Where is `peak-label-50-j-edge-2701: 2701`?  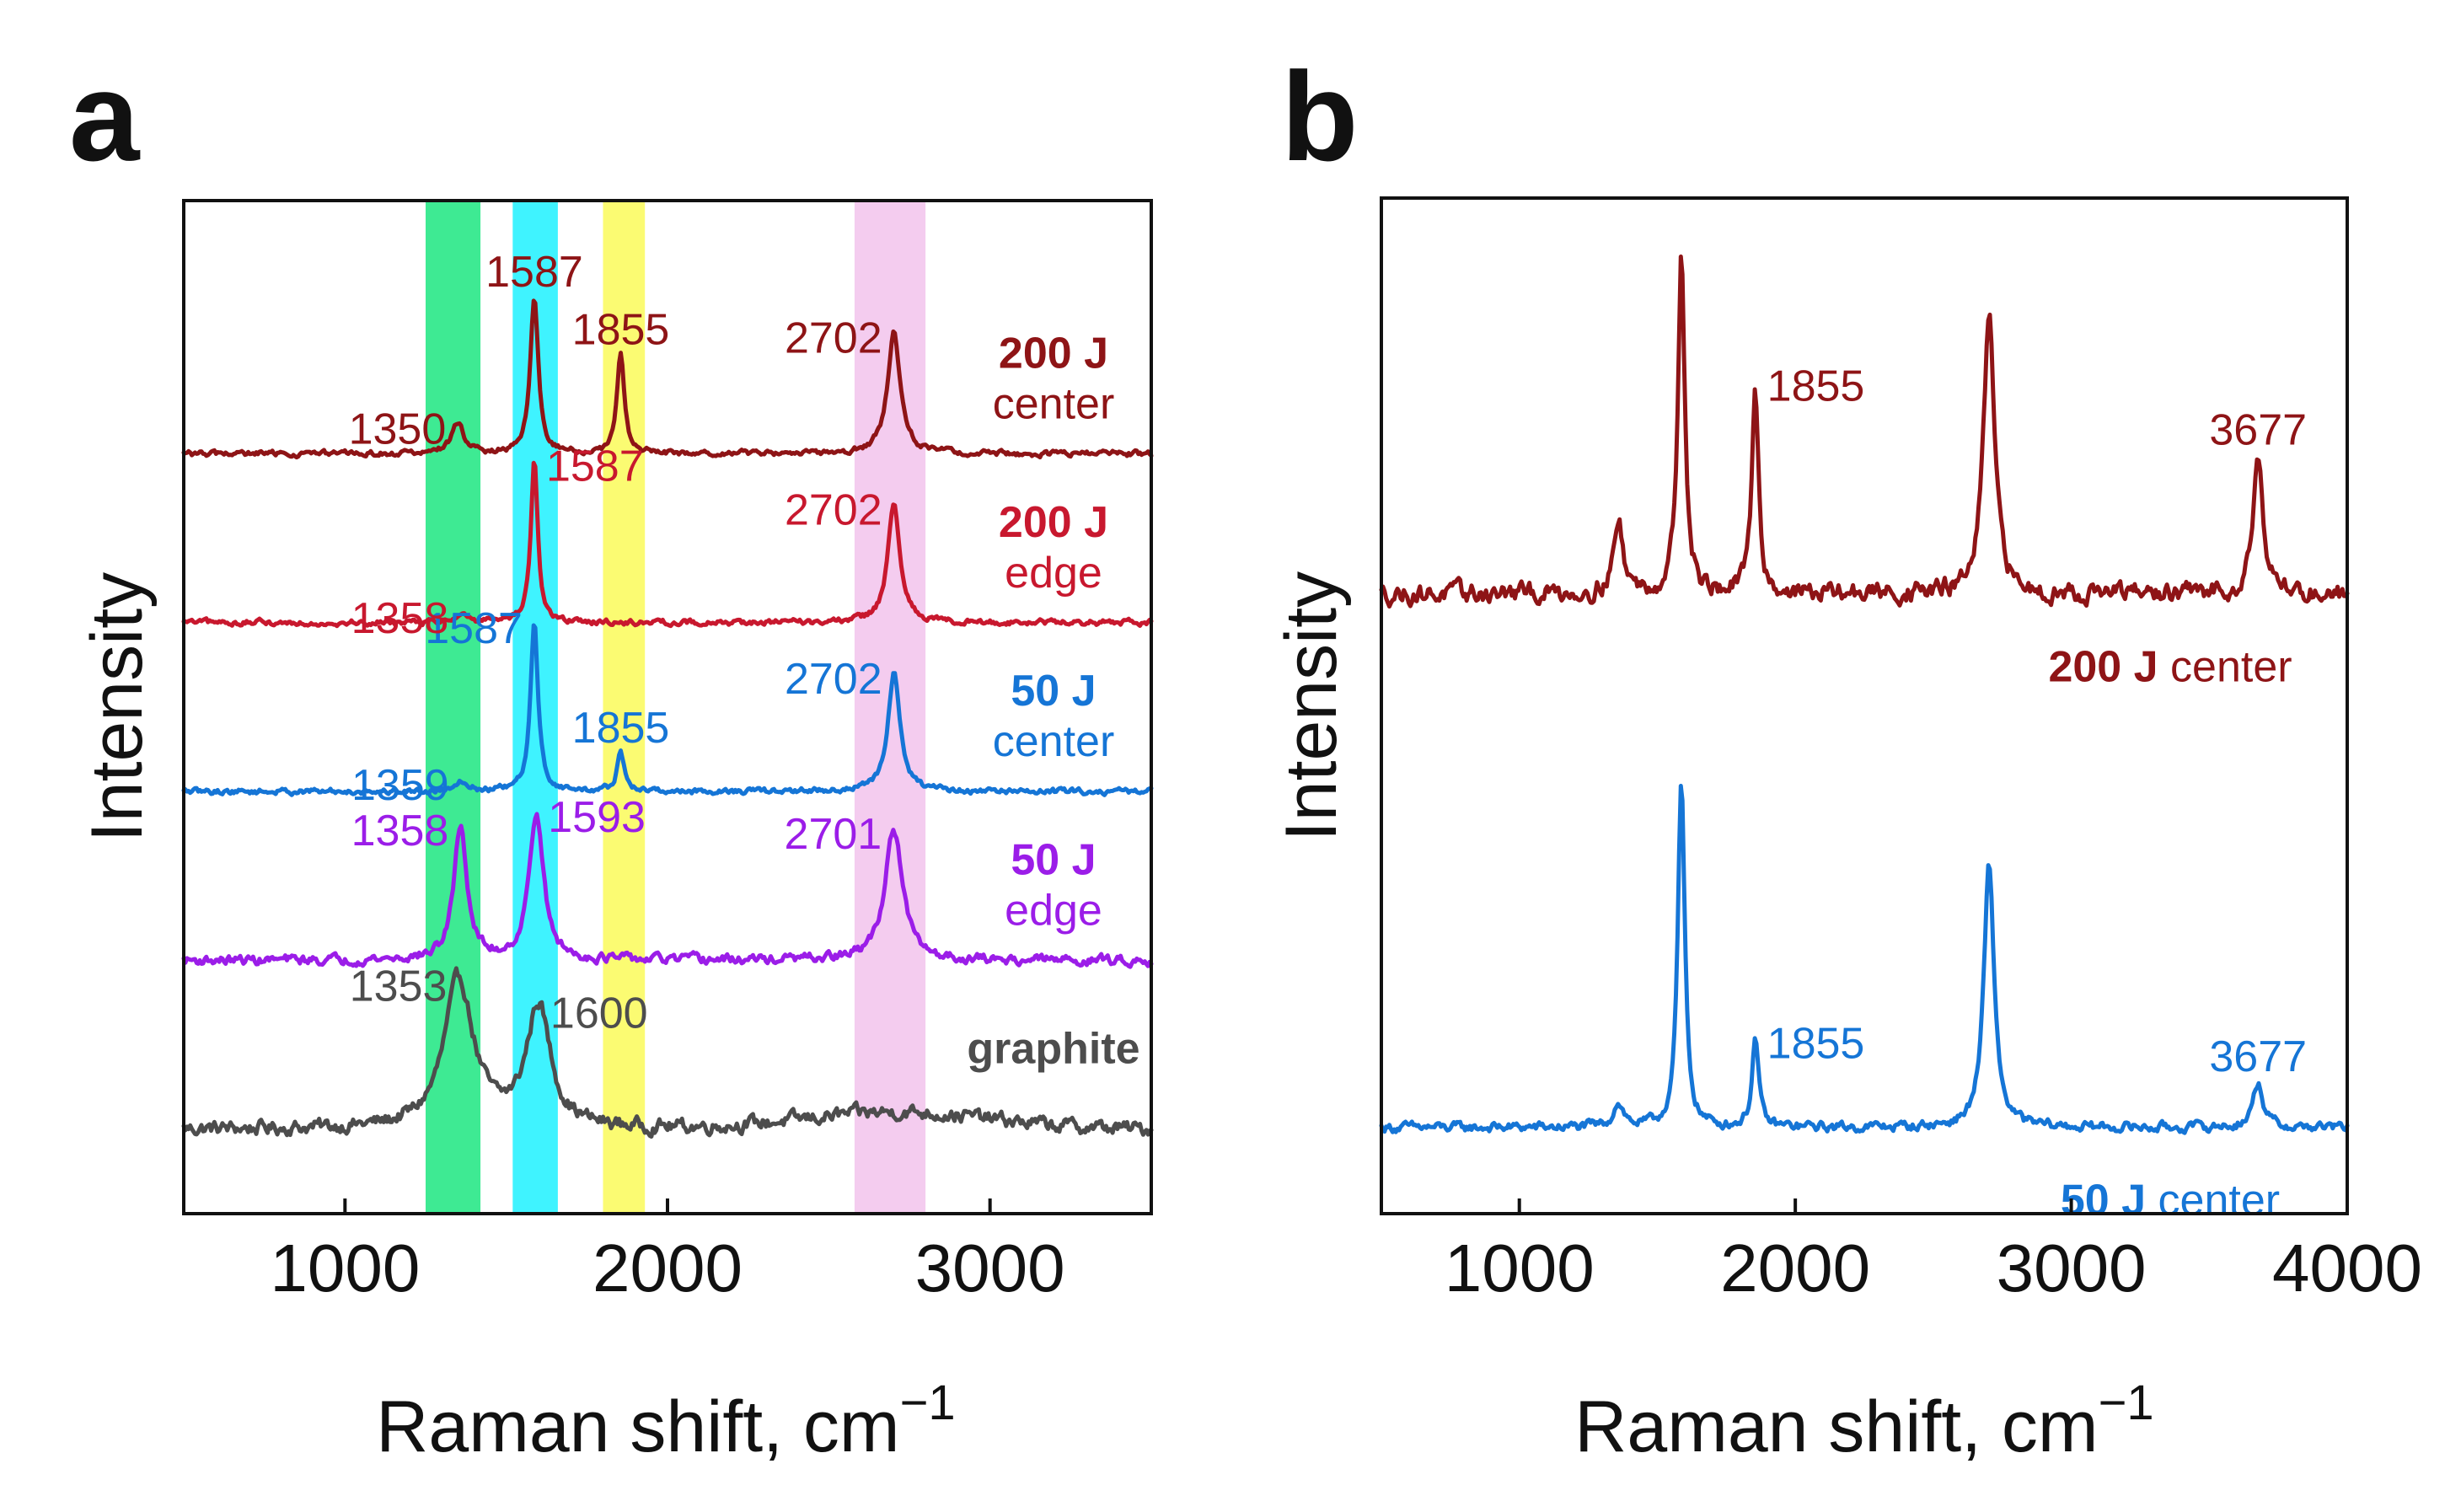
peak-label-50-j-edge-2701: 2701 is located at coordinates (833, 834).